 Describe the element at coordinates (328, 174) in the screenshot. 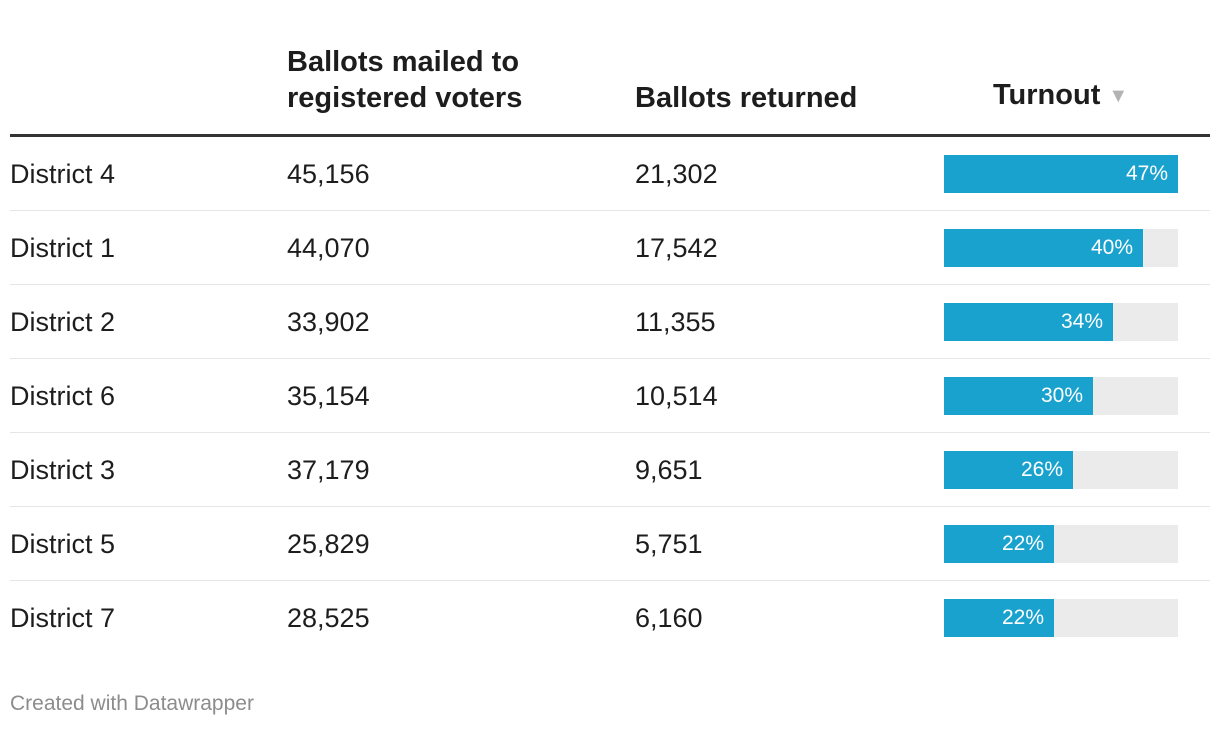

I see `ballots-mailed-value: 45,156` at that location.